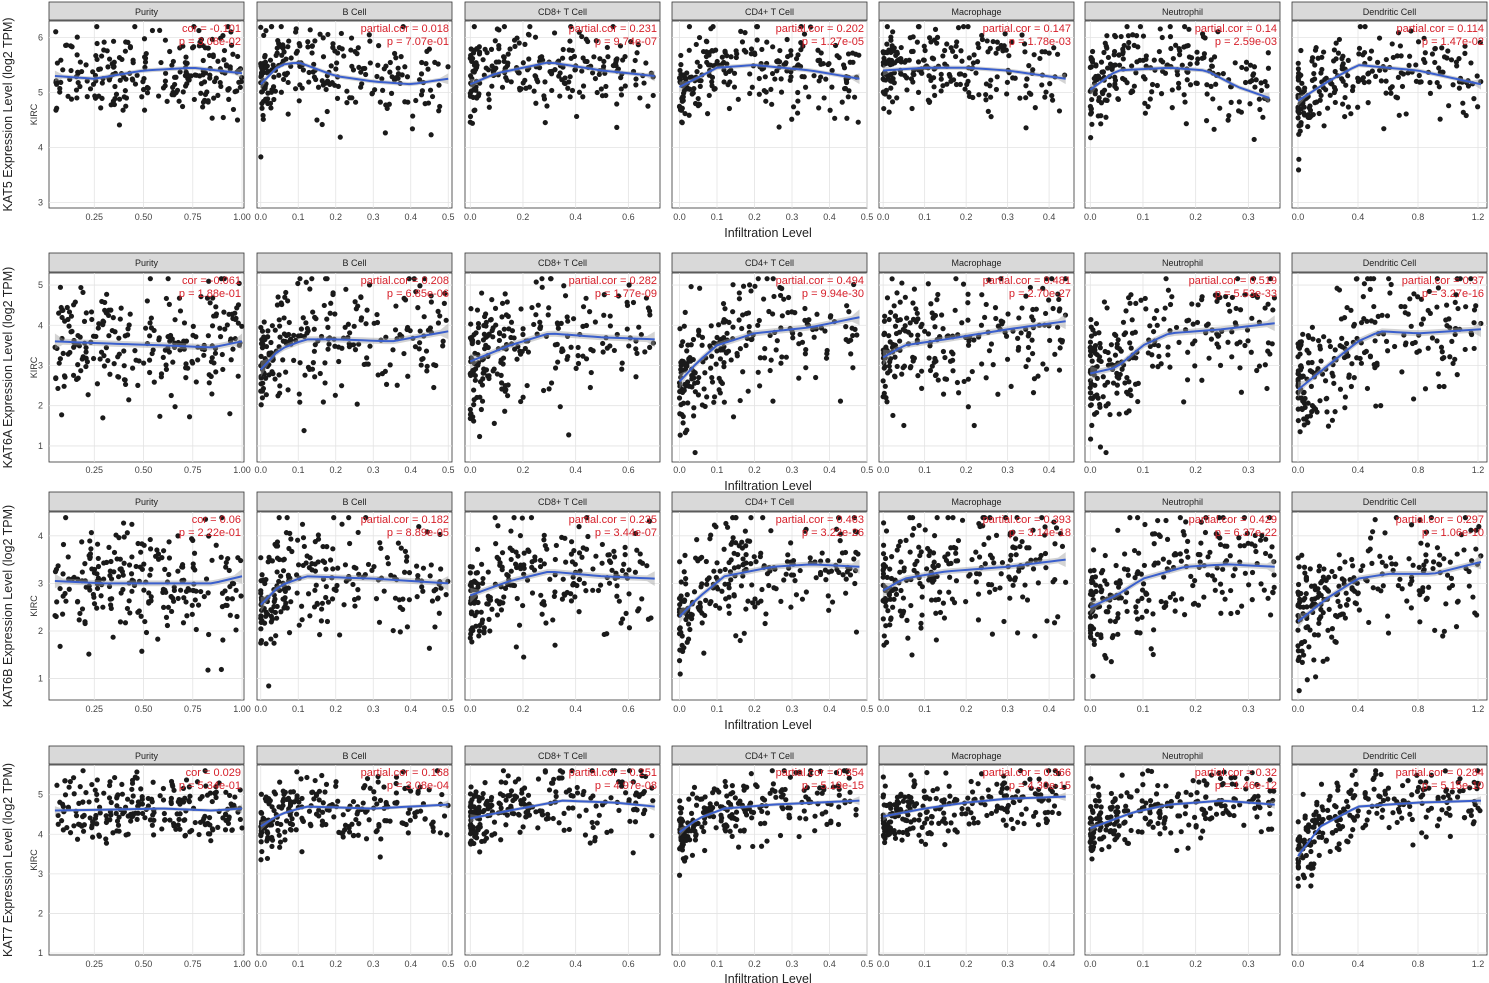 This screenshot has height=983, width=1489. I want to click on x-tick-label: 0.4, so click(1049, 709).